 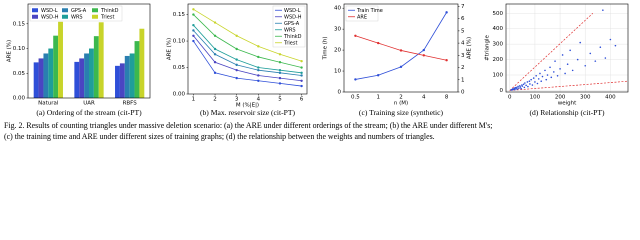 I want to click on y-tick-label: 0.15, so click(x=179, y=15).